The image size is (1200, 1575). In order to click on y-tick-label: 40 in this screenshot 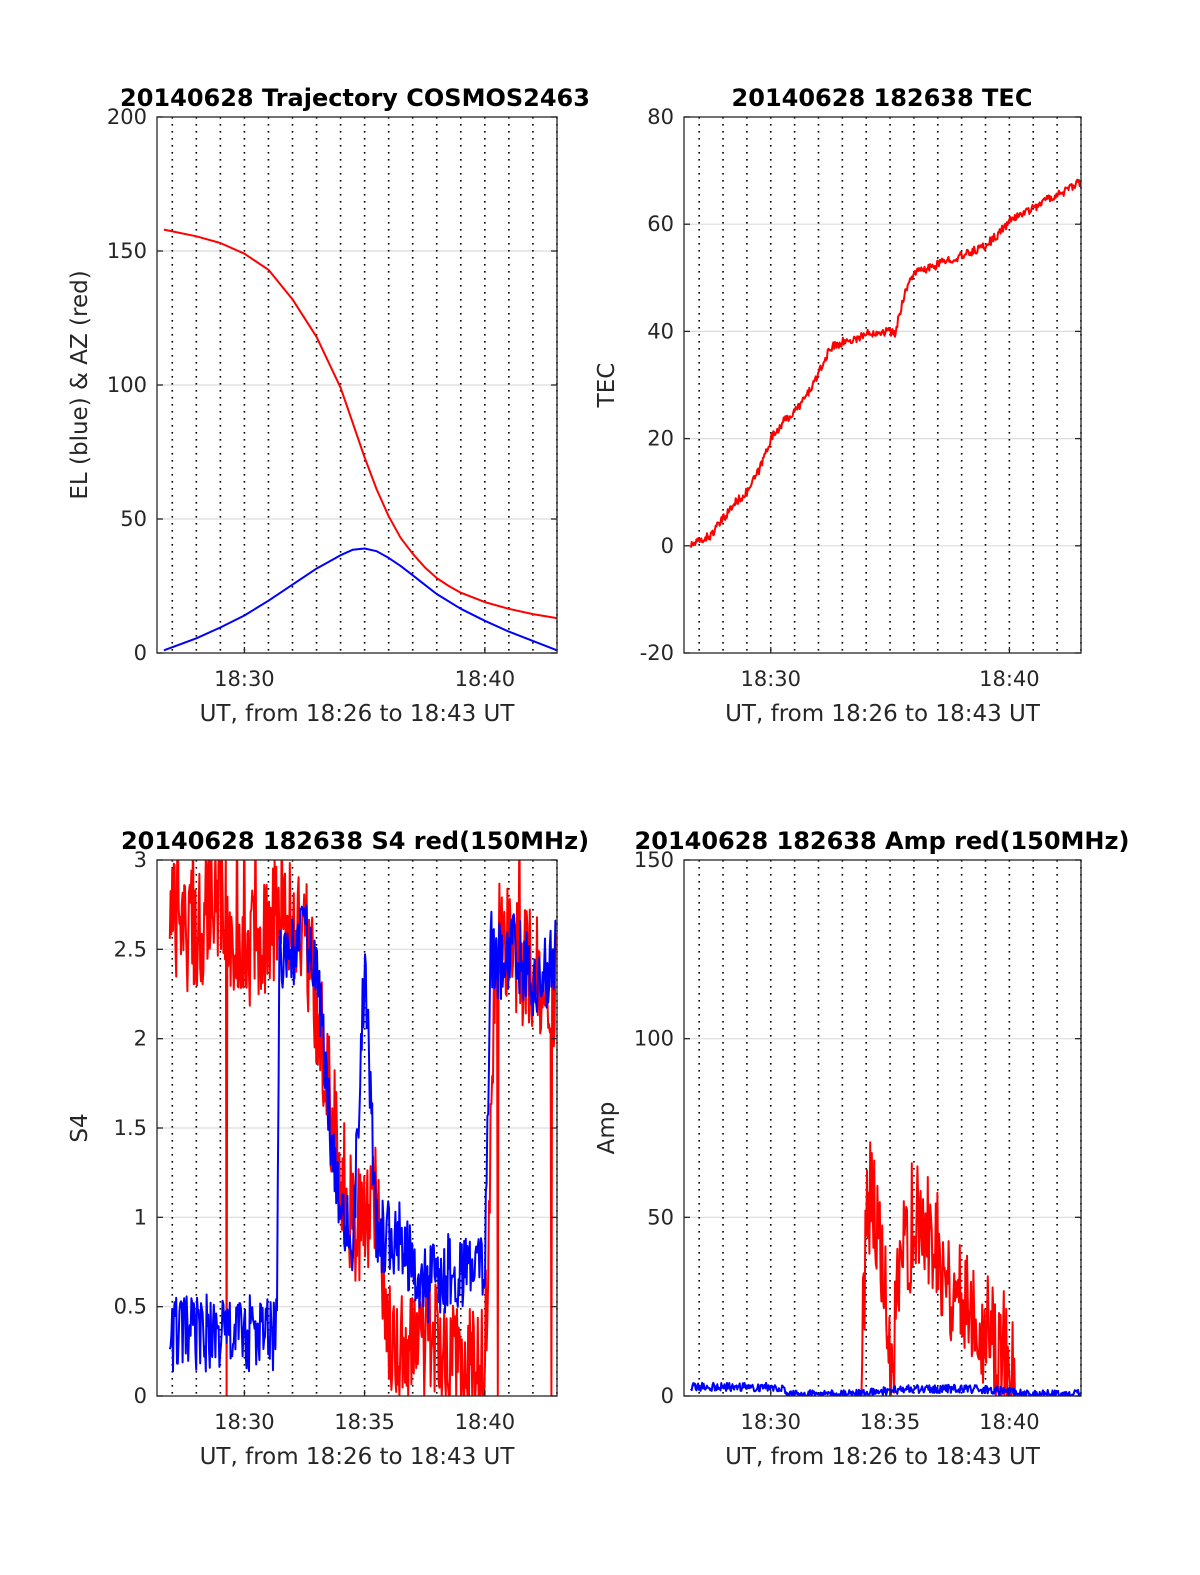, I will do `click(660, 331)`.